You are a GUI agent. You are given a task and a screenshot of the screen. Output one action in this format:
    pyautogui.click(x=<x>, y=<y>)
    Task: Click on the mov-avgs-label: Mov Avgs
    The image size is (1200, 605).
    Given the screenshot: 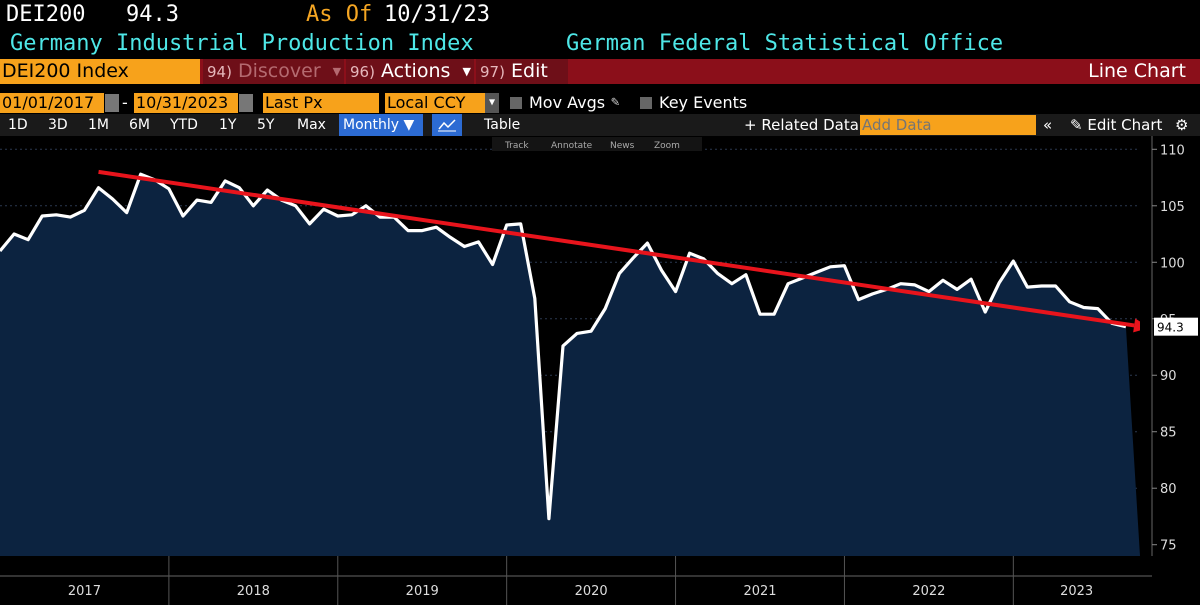 What is the action you would take?
    pyautogui.click(x=567, y=102)
    